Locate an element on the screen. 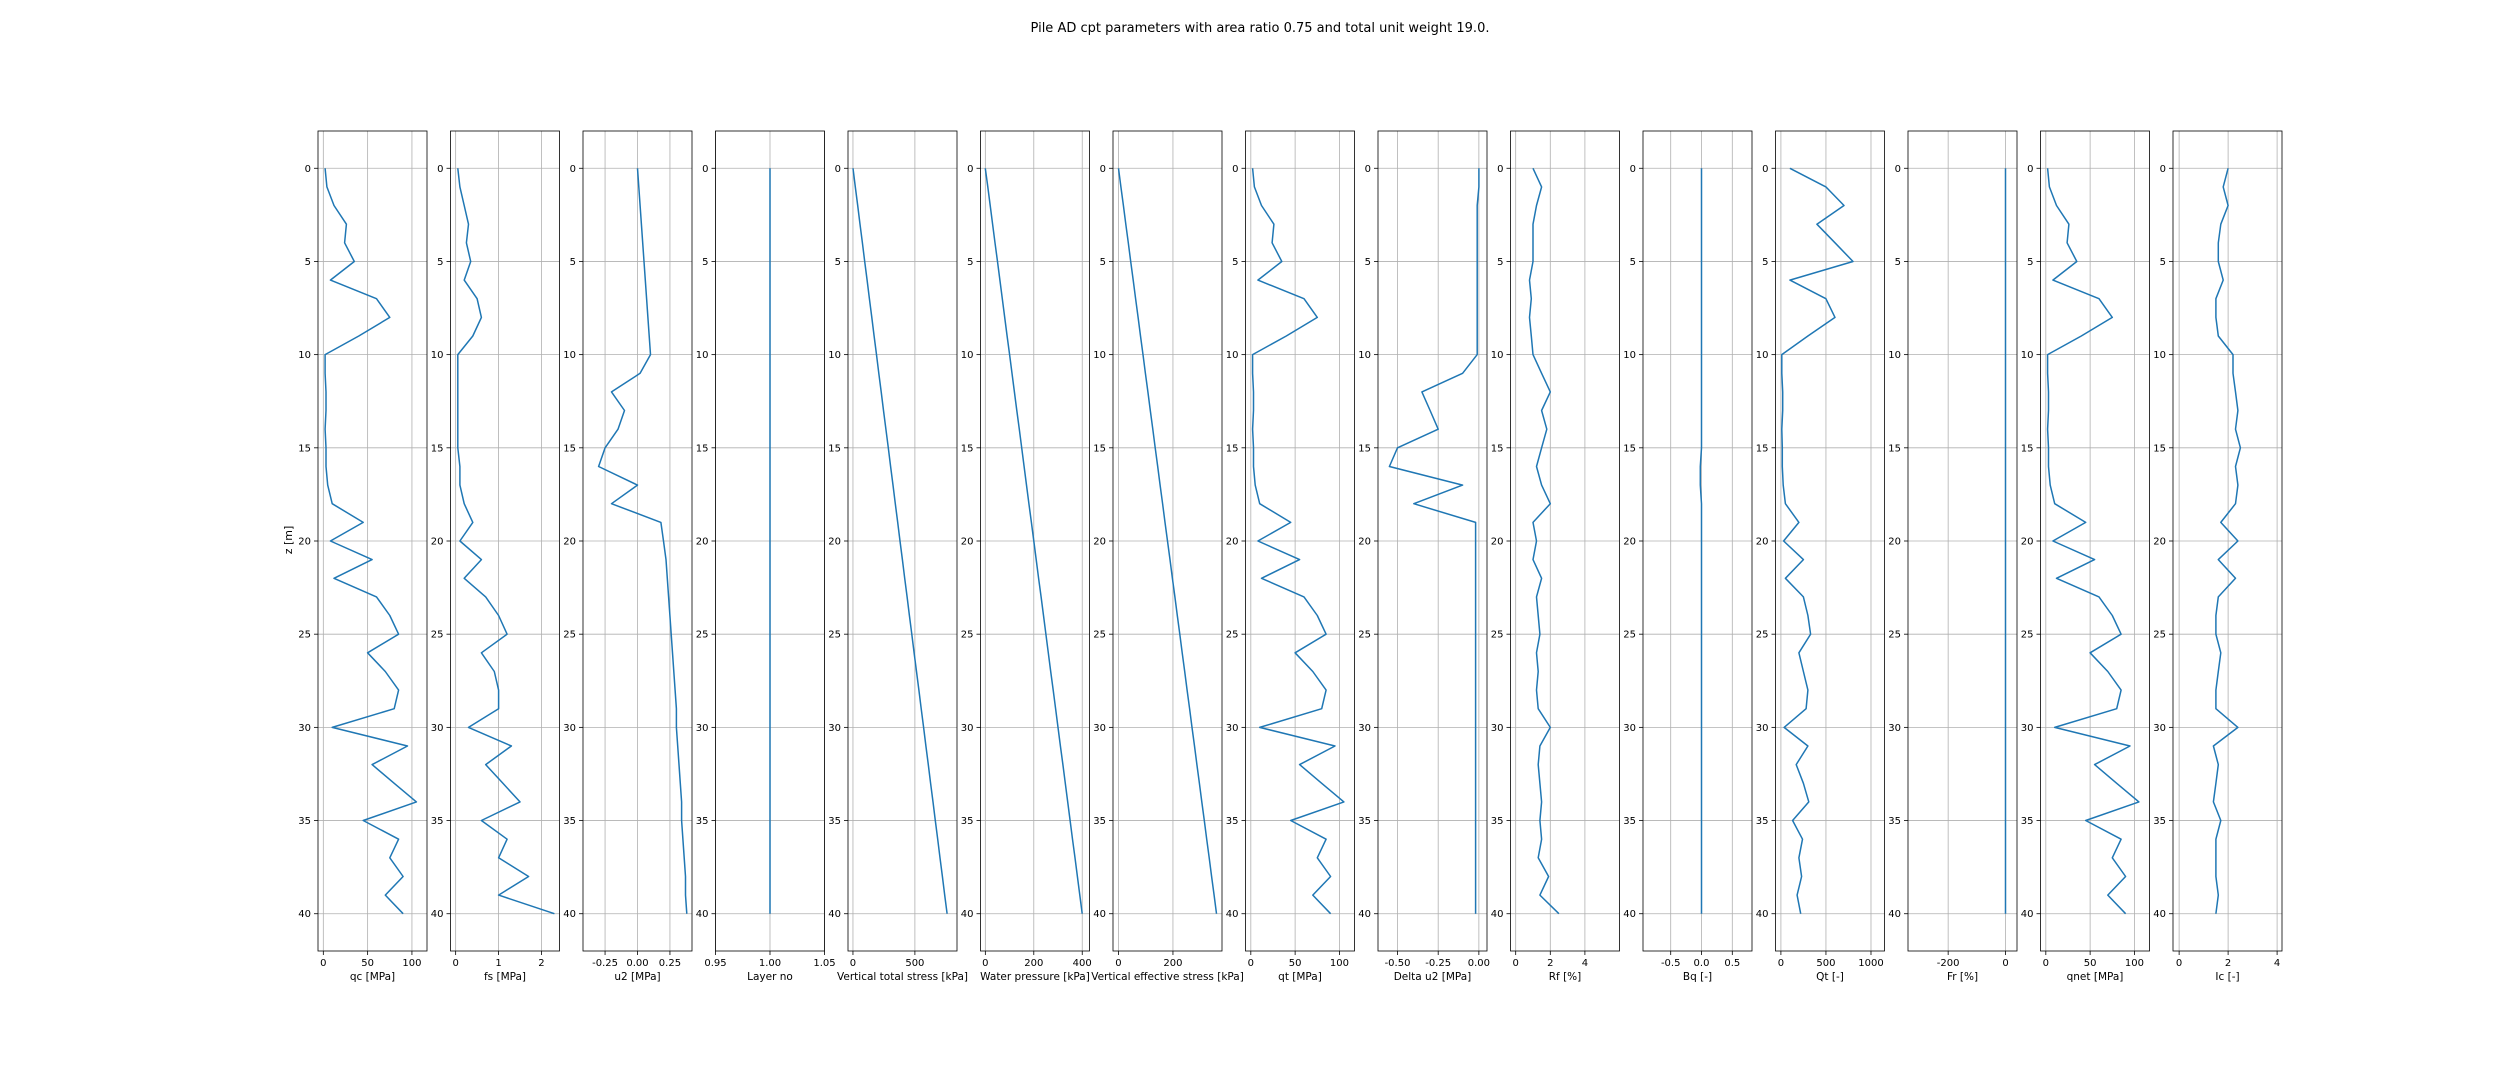  panel-4: 0.95 1.00 1.05 0 5 10 15 20 25 30 35 40 Layer no is located at coordinates (766, 556).